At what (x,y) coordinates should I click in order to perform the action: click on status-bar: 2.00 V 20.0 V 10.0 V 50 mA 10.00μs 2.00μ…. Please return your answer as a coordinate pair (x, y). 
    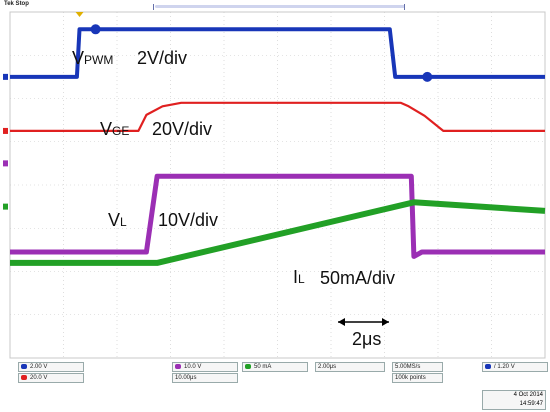
    Looking at the image, I should click on (281, 377).